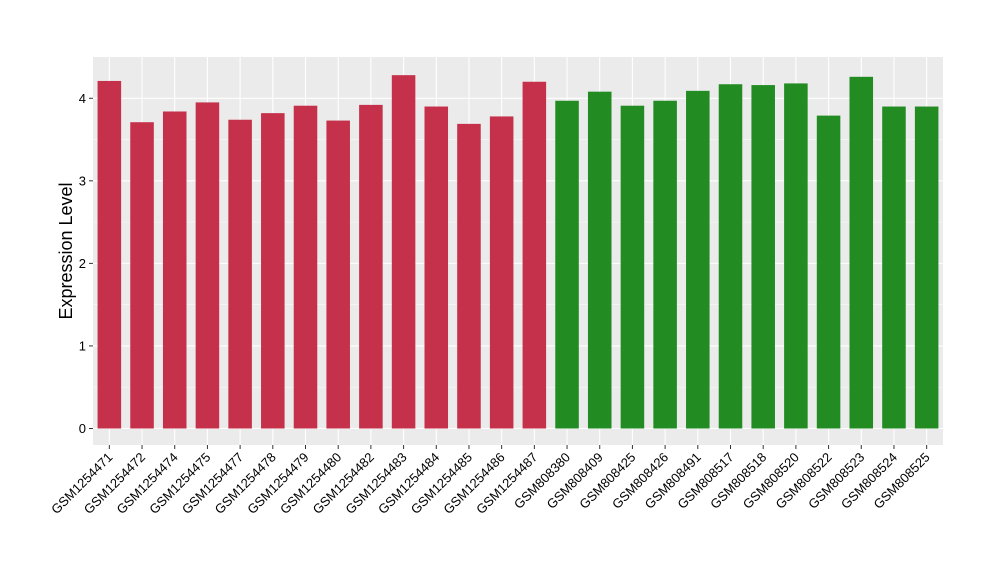  I want to click on bar-GSM1254477, so click(240, 274).